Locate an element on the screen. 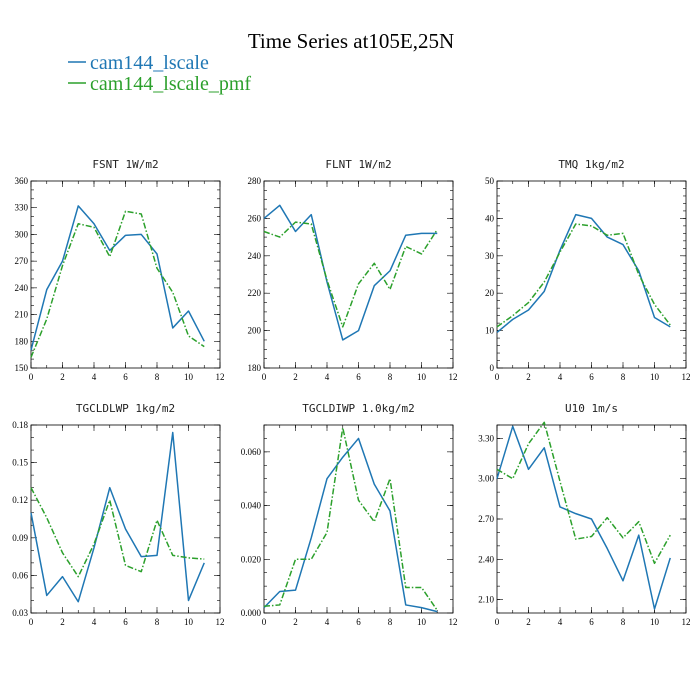 Image resolution: width=700 pixels, height=700 pixels. y-tick-label: 3.00 is located at coordinates (486, 479).